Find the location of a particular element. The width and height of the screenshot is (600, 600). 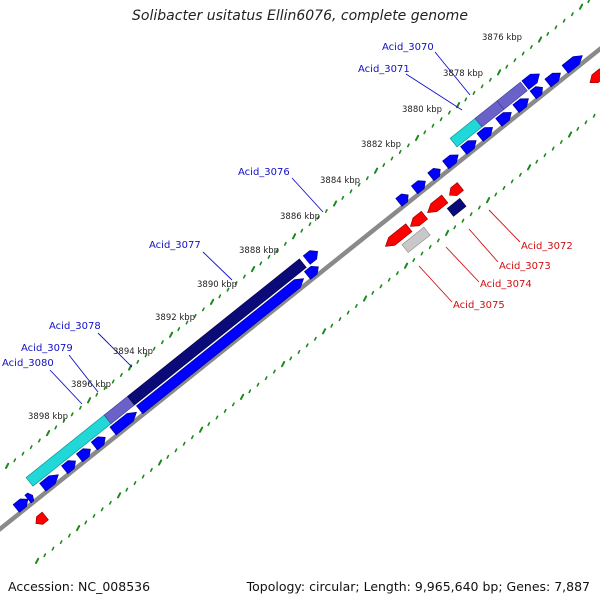

reverse-gene-arrow is located at coordinates (594, 76).